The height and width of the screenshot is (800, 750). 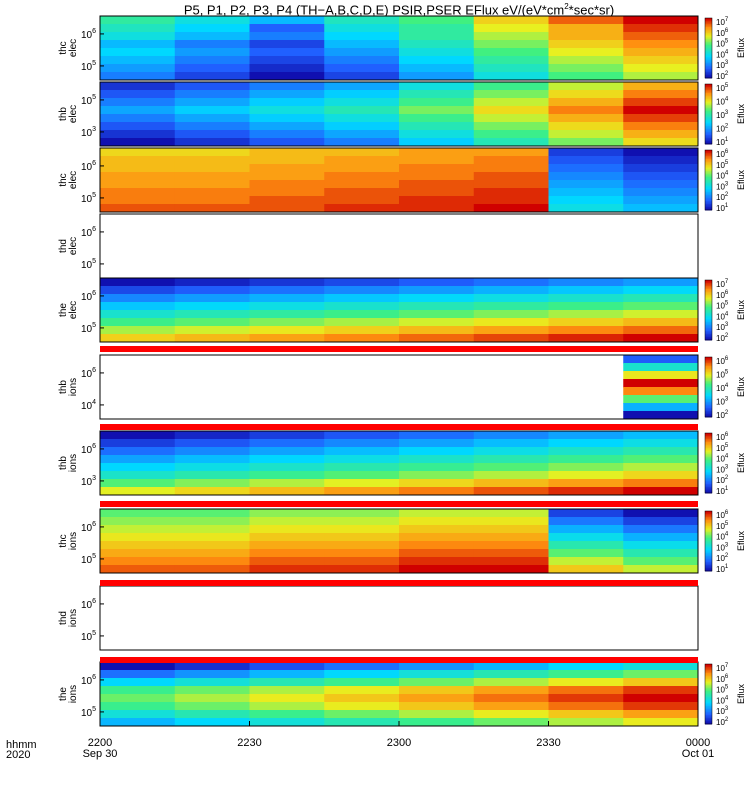 What do you see at coordinates (68, 618) in the screenshot?
I see `panel-ylabel: thdions` at bounding box center [68, 618].